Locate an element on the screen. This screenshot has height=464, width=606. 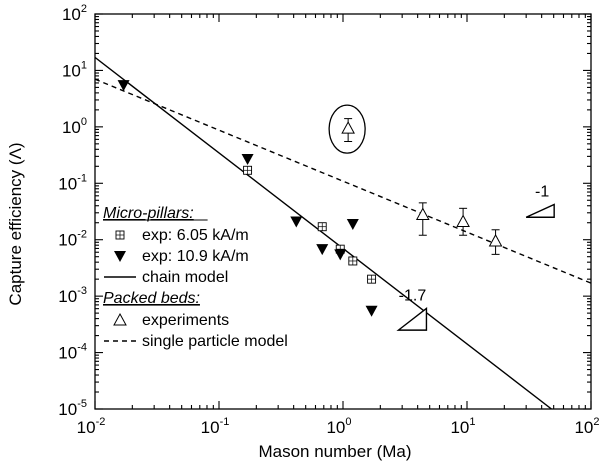
legend-entry-label: exp: 6.05 kA/m is located at coordinates (195, 235).